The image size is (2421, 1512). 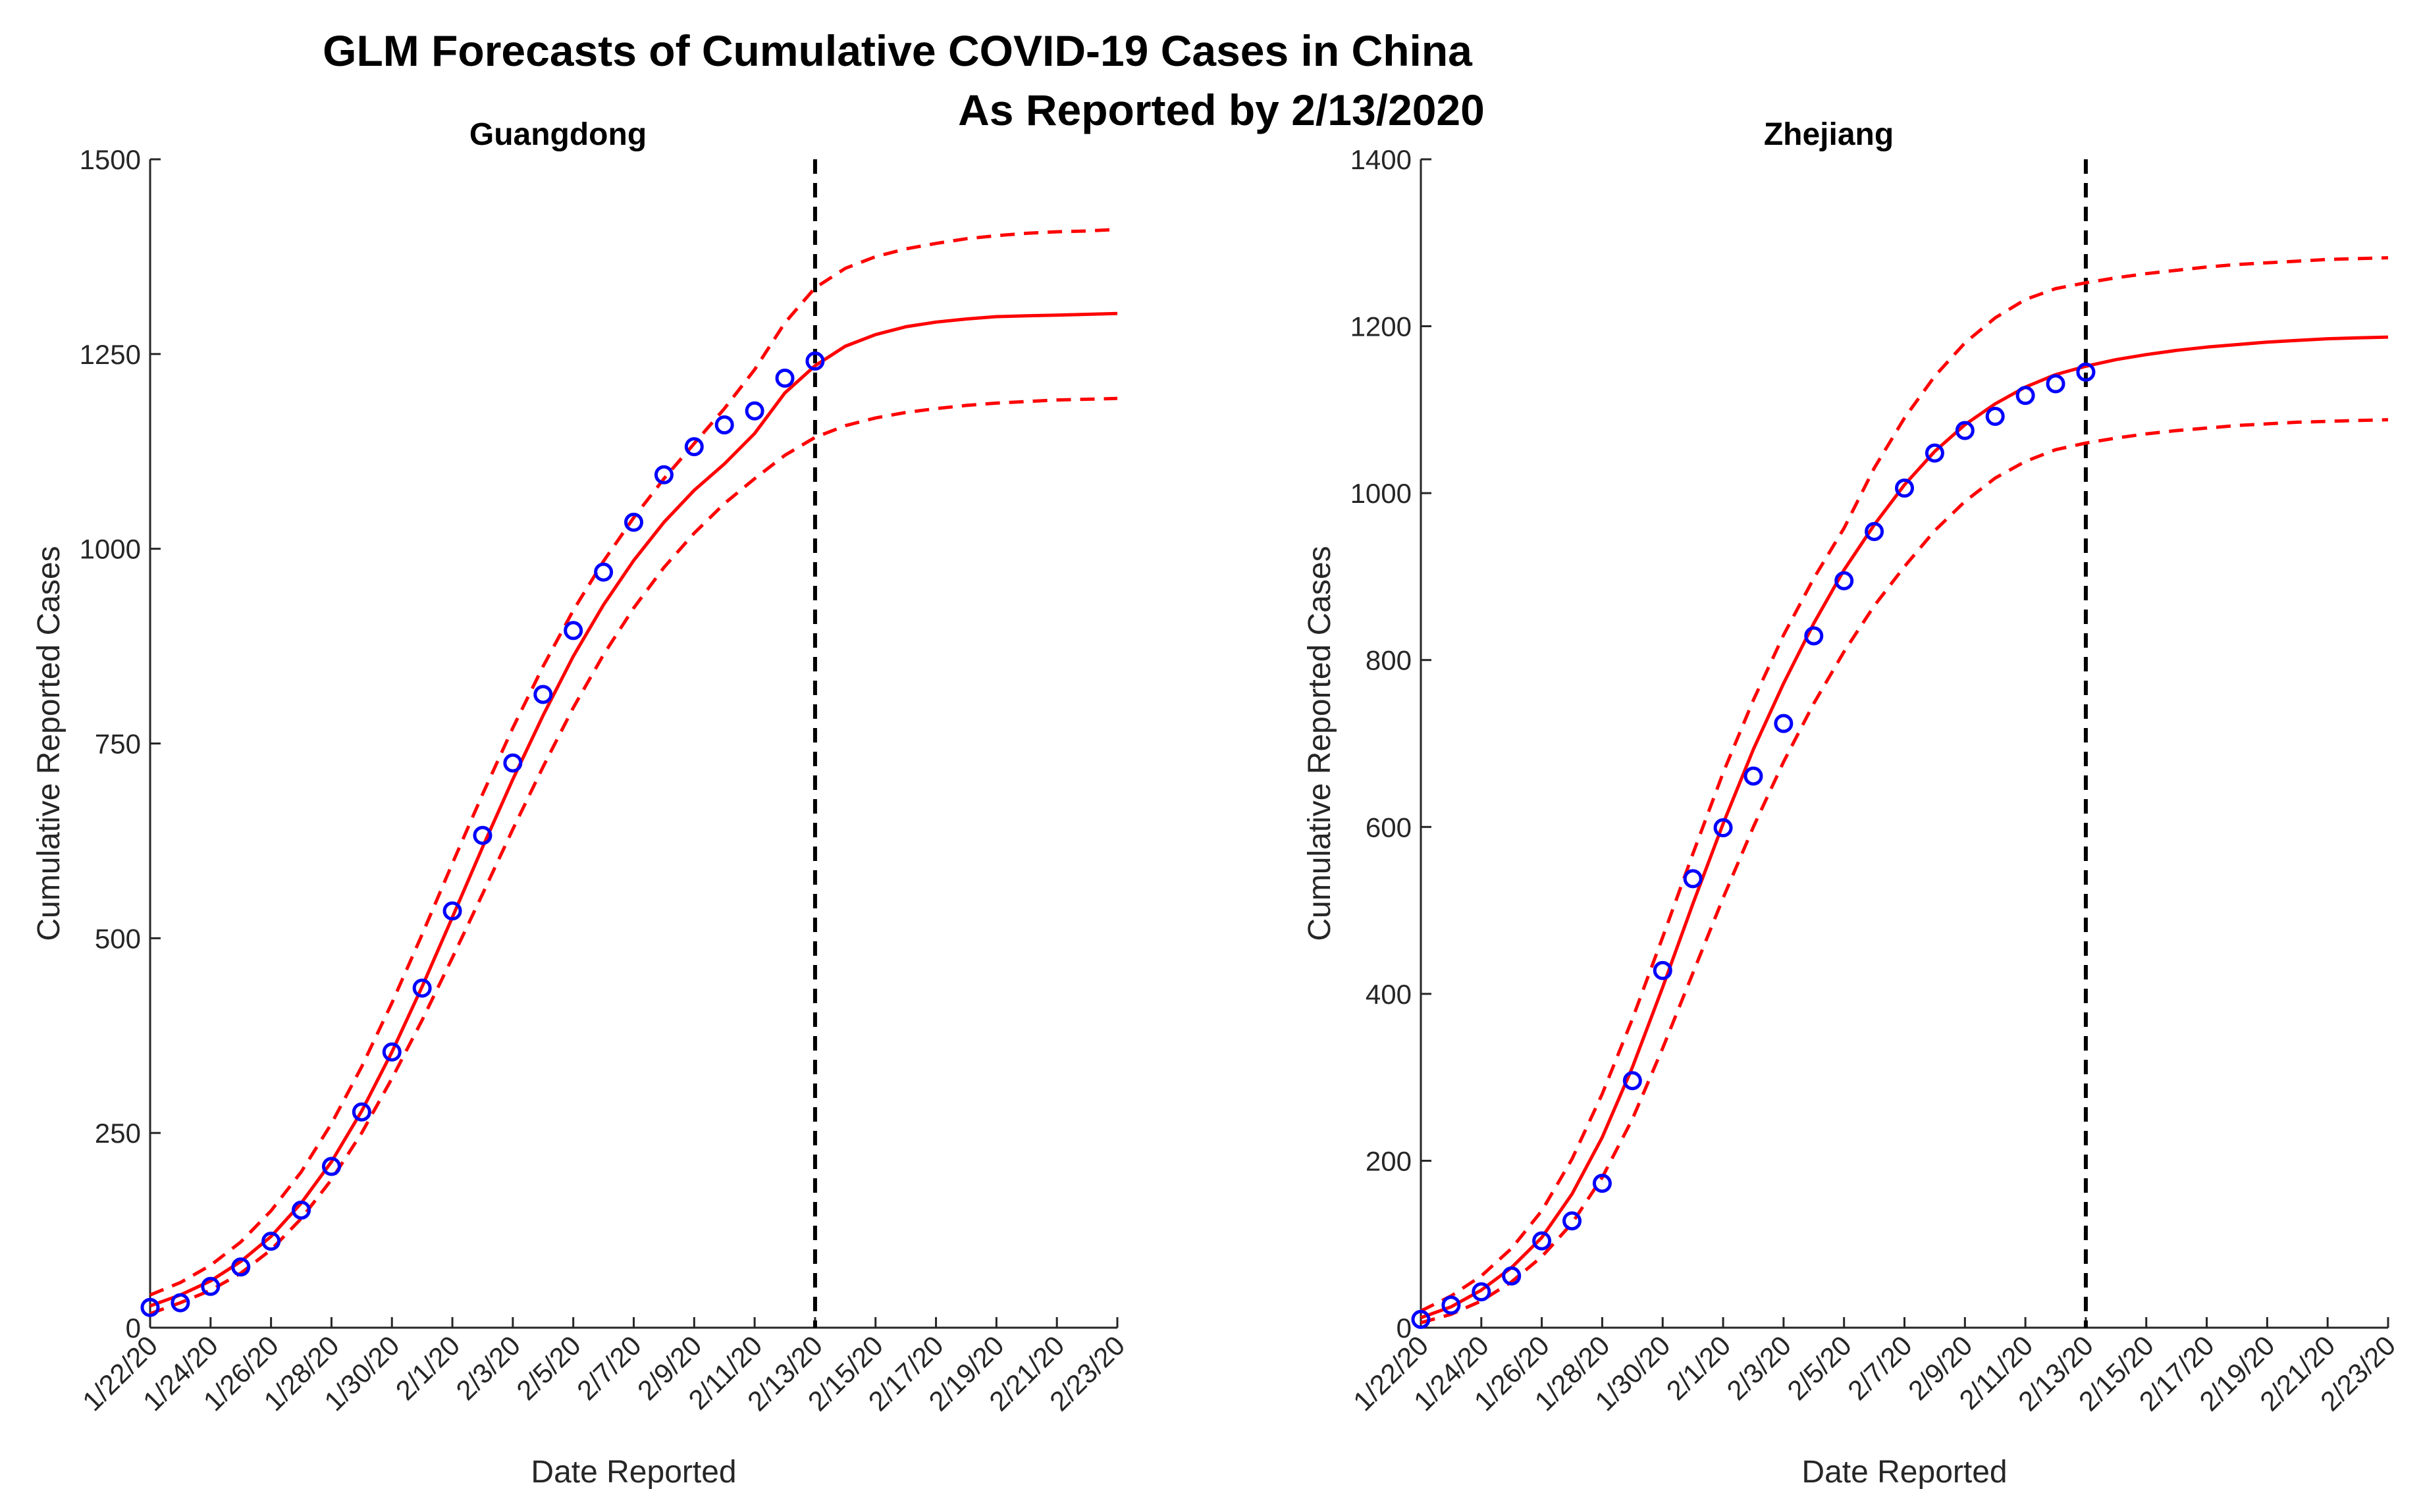 I want to click on y-tick-label: 1400, so click(x=1381, y=159).